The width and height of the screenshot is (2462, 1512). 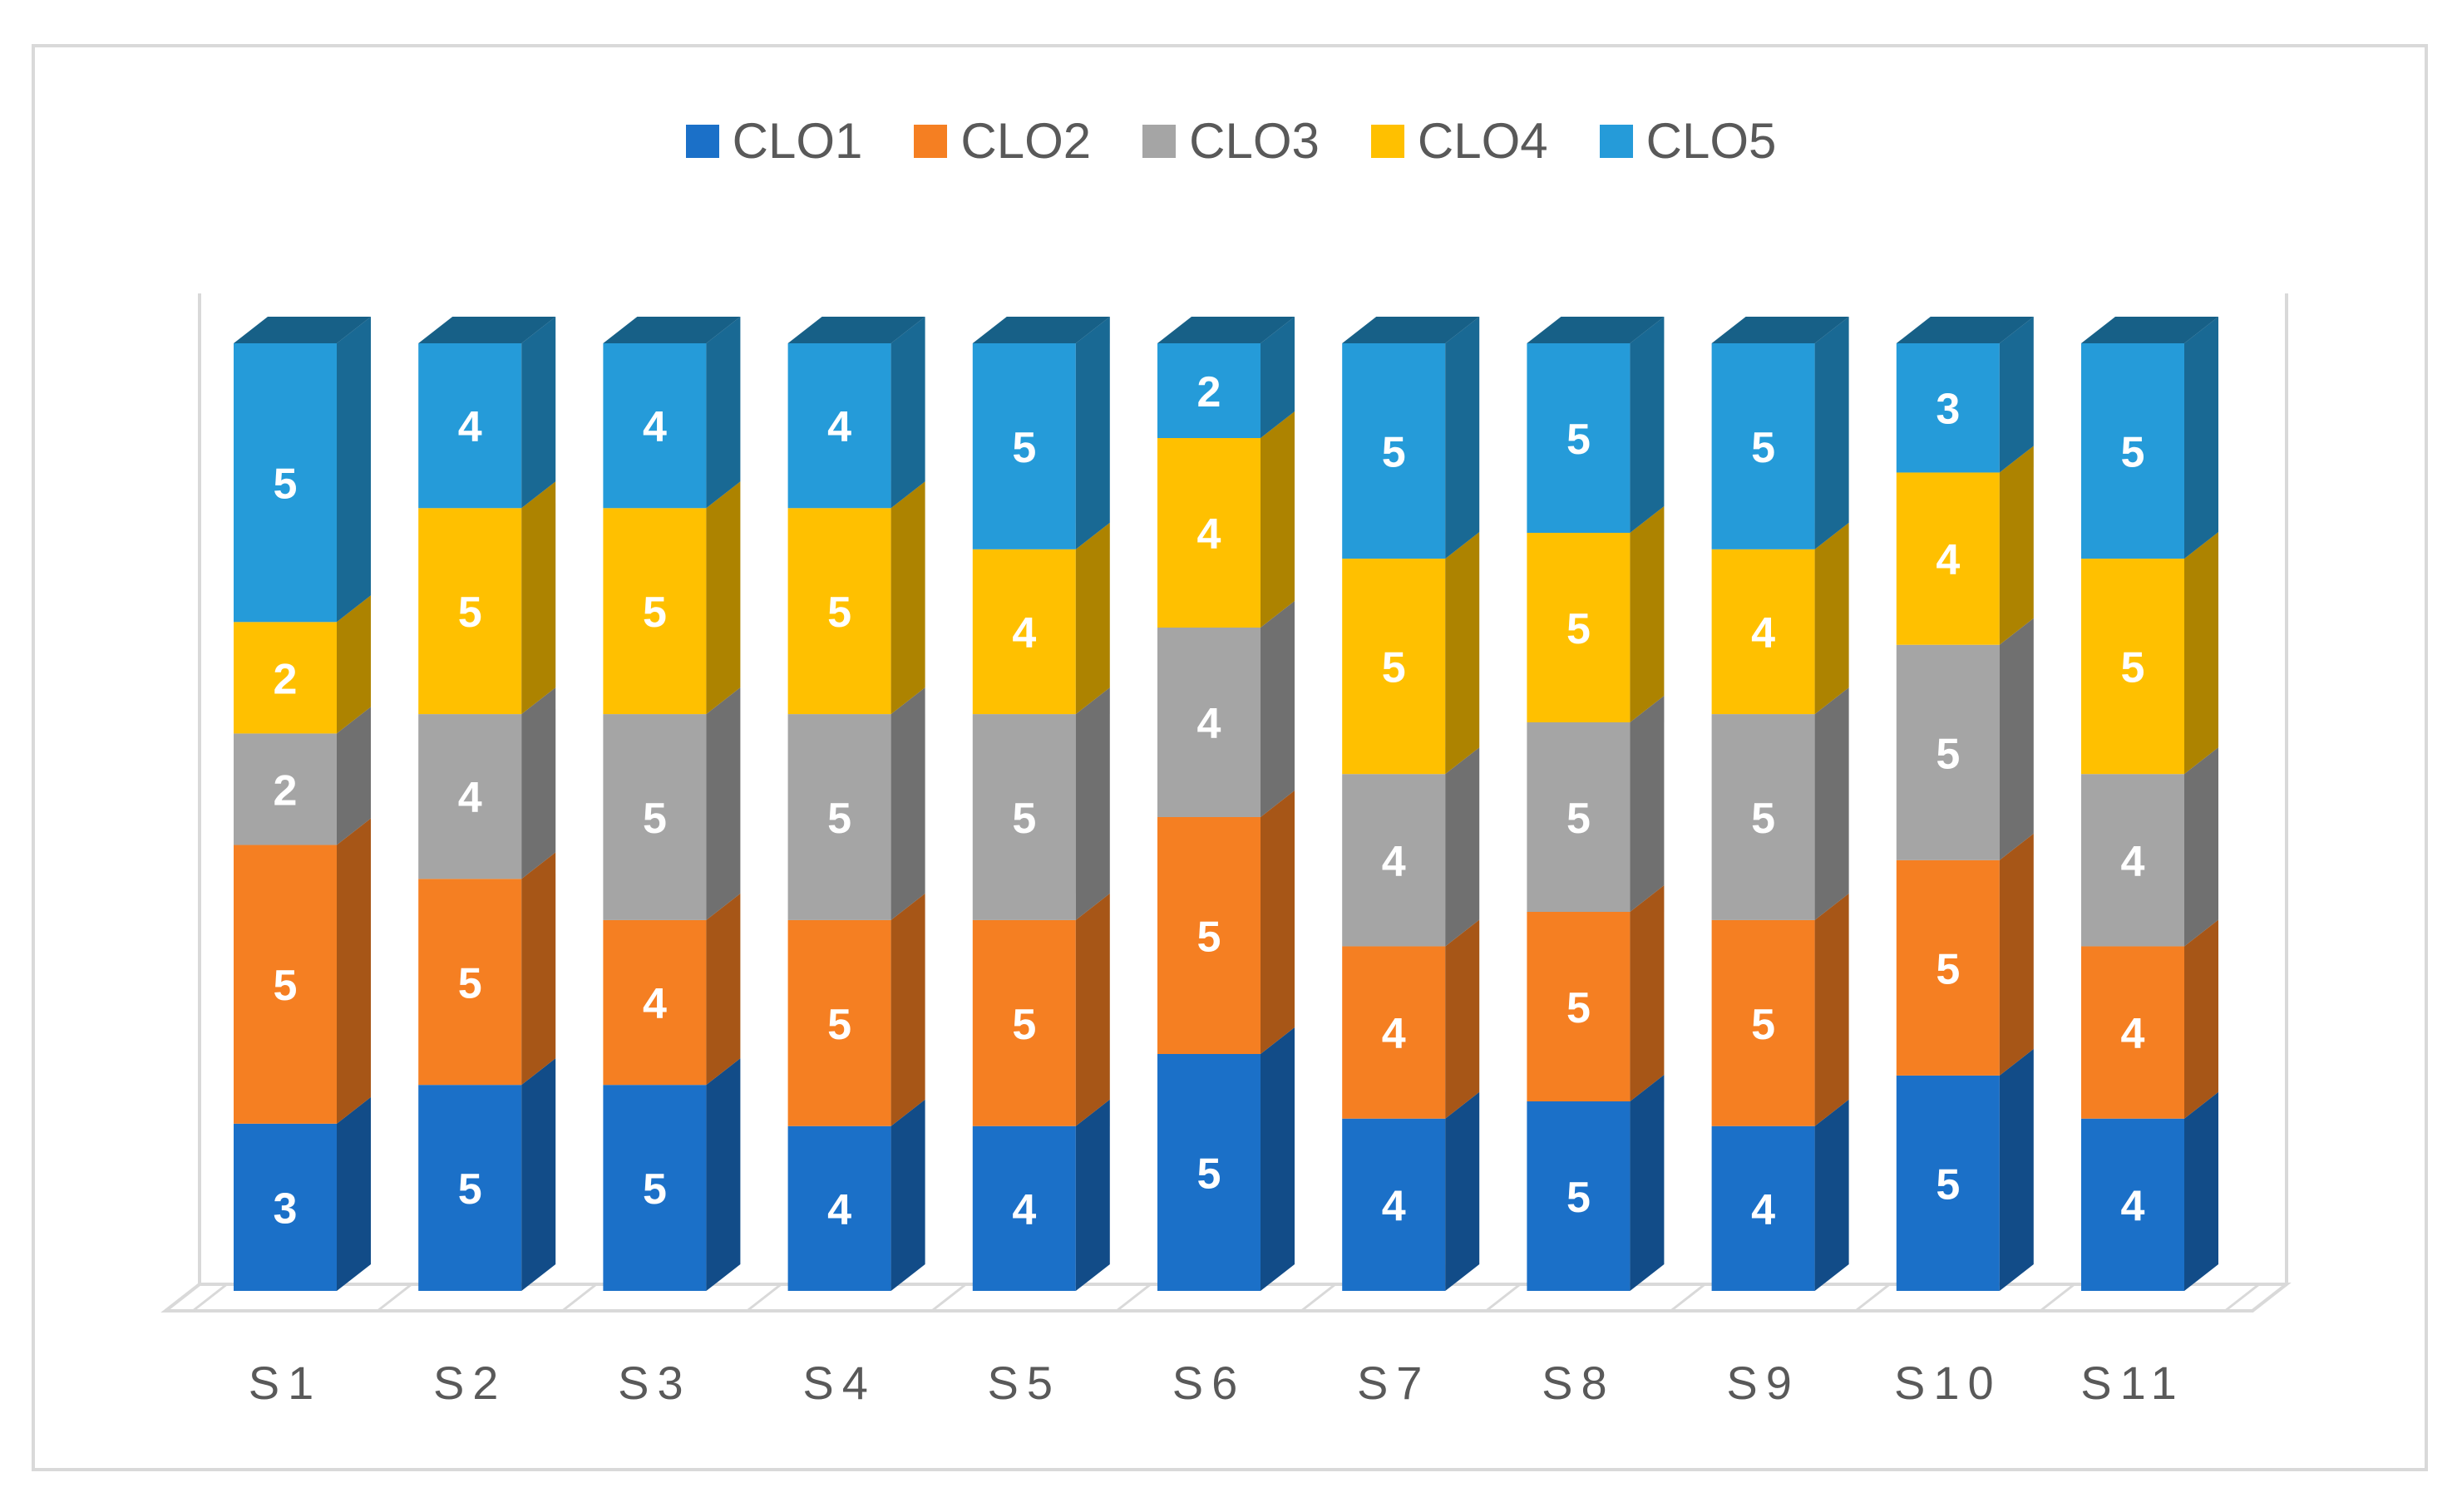 What do you see at coordinates (1092, 1195) in the screenshot?
I see `bar-side-s5-clo1` at bounding box center [1092, 1195].